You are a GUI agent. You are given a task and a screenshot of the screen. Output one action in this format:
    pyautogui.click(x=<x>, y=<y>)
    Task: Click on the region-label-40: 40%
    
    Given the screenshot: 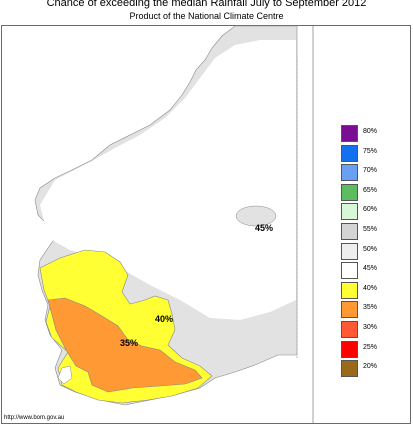 What is the action you would take?
    pyautogui.click(x=164, y=319)
    